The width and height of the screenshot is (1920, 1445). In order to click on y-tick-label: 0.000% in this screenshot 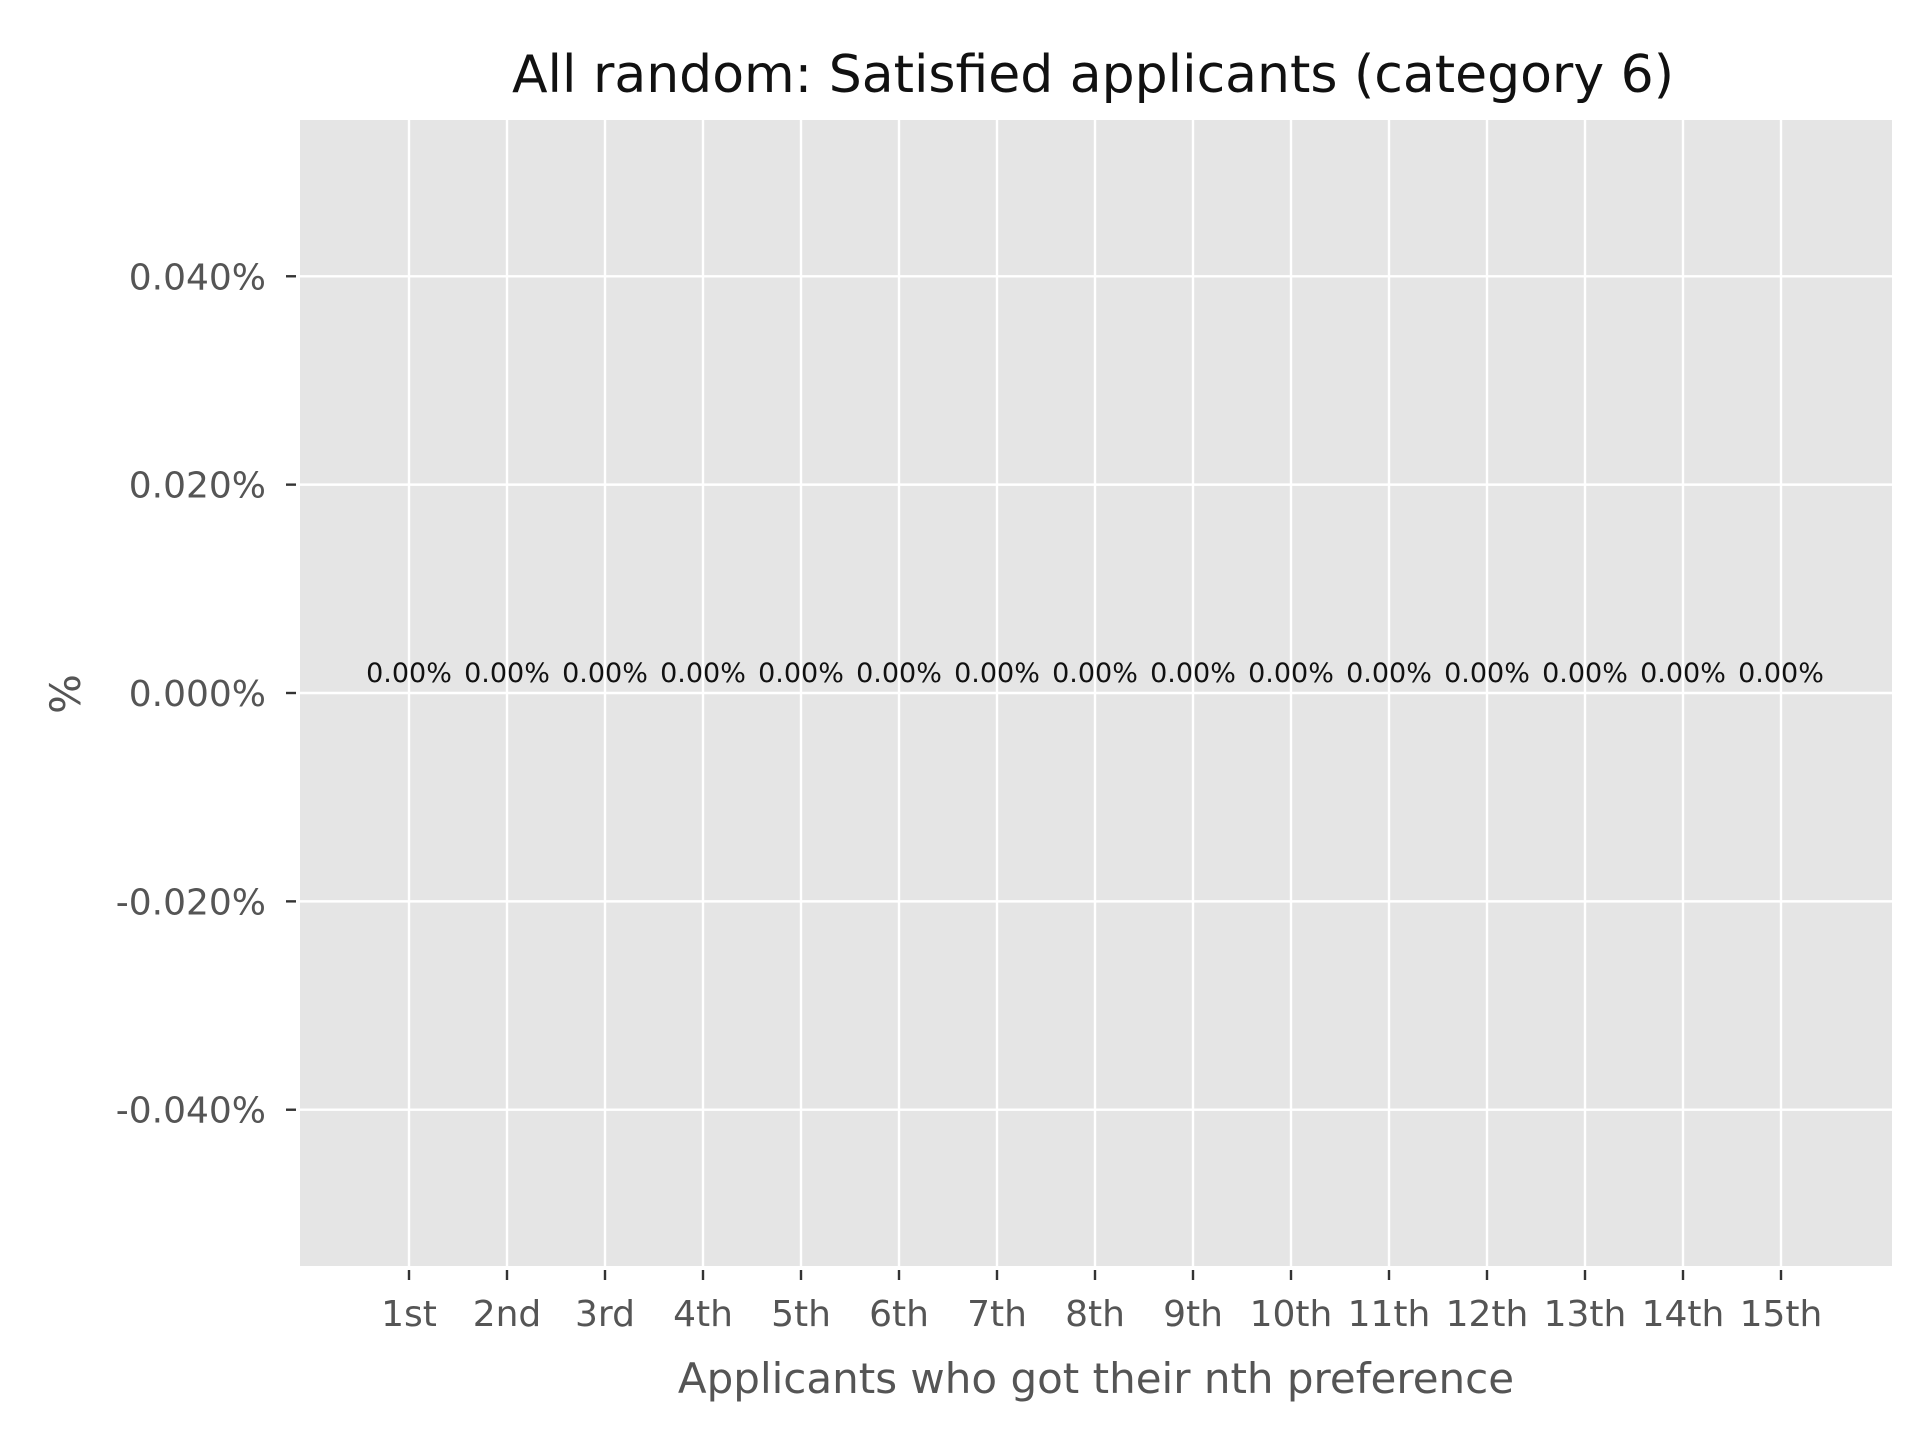, I will do `click(197, 694)`.